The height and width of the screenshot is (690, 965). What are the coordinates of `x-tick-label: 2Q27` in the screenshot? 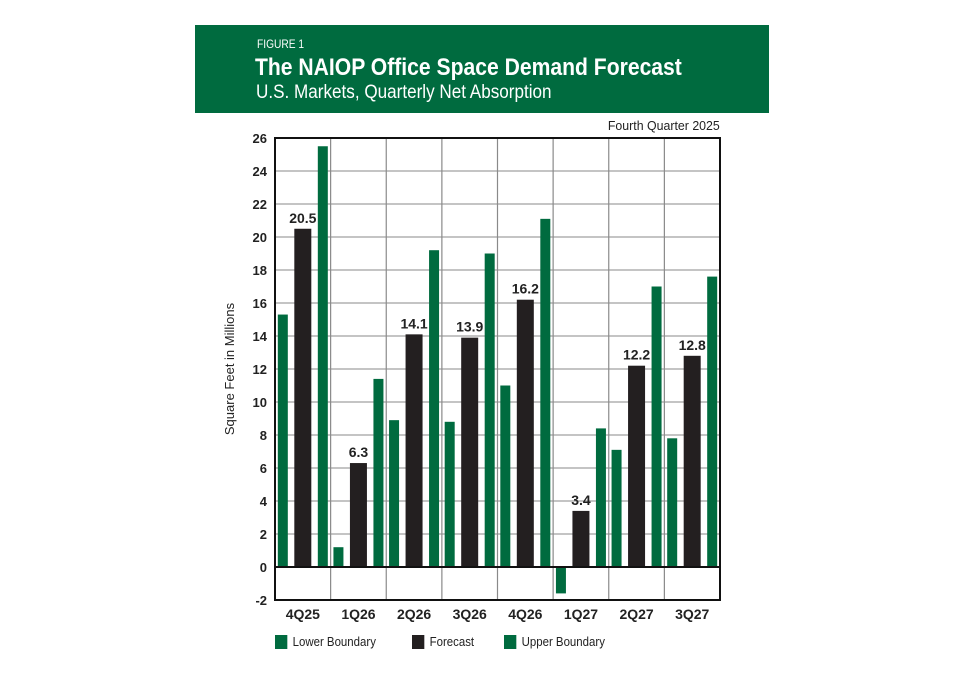 It's located at (636, 614).